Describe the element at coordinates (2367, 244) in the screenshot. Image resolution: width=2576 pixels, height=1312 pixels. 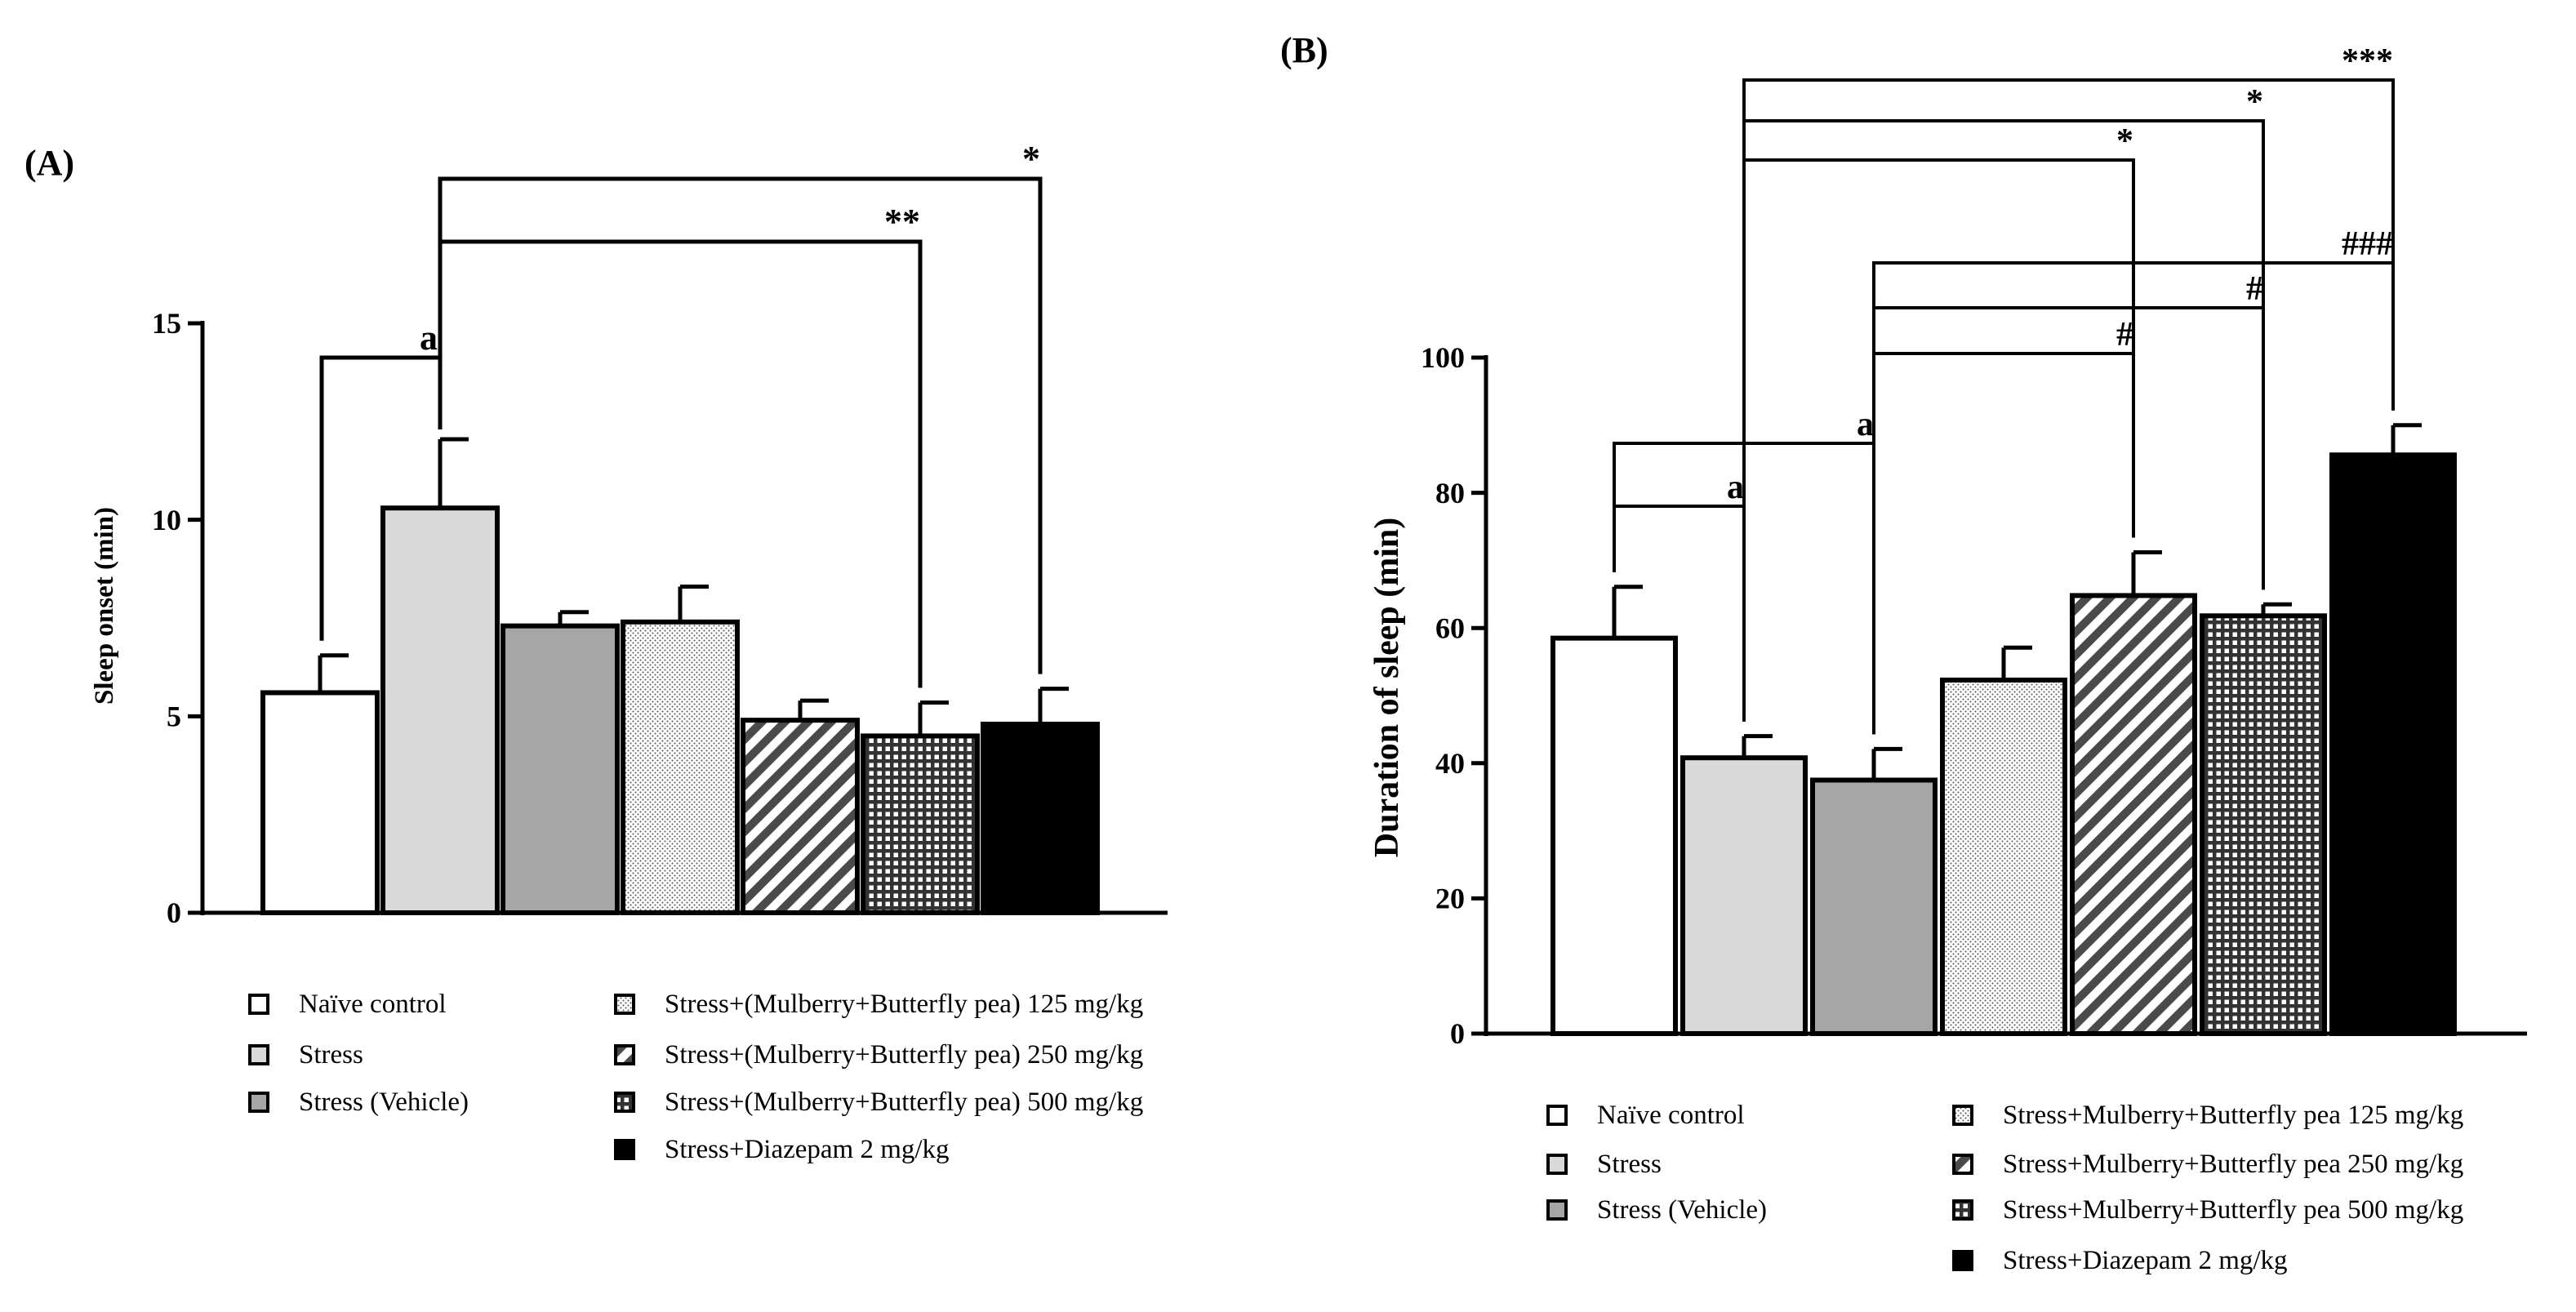
I see `significance-label: ###` at that location.